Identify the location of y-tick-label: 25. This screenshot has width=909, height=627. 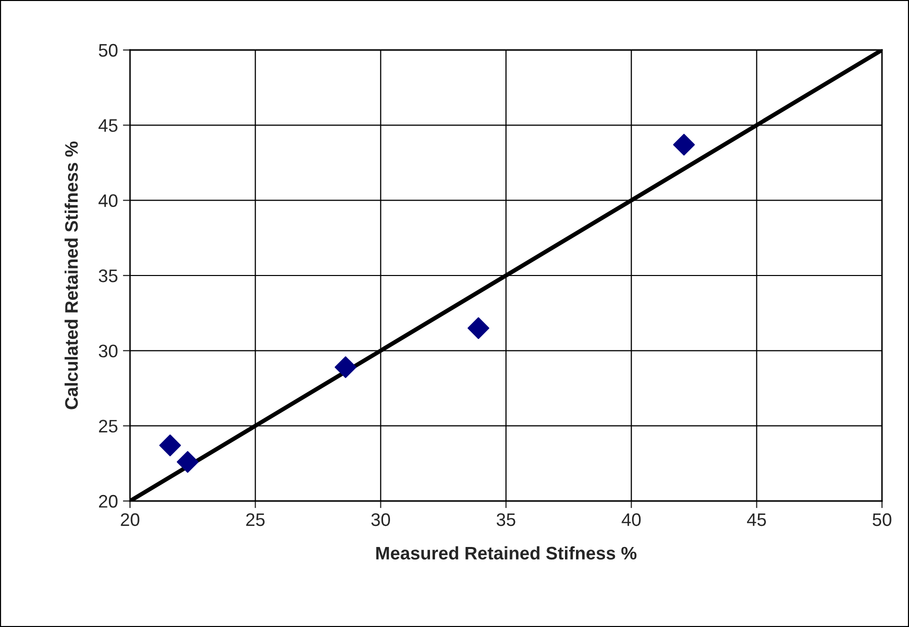
(108, 426).